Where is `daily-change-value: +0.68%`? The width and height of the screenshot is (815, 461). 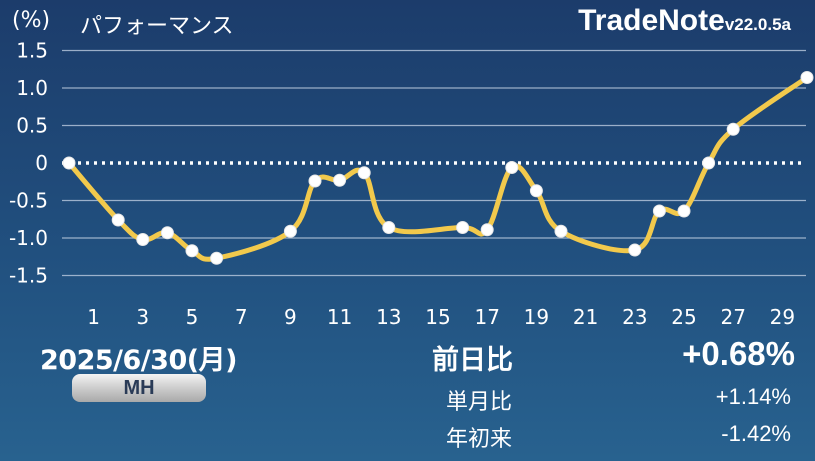
daily-change-value: +0.68% is located at coordinates (738, 353).